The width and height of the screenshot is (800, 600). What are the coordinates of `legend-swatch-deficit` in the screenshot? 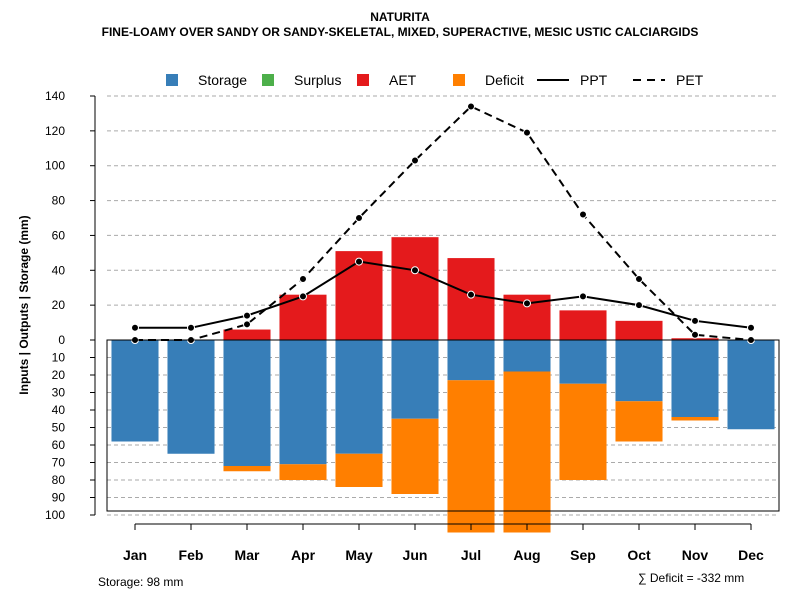 It's located at (459, 80).